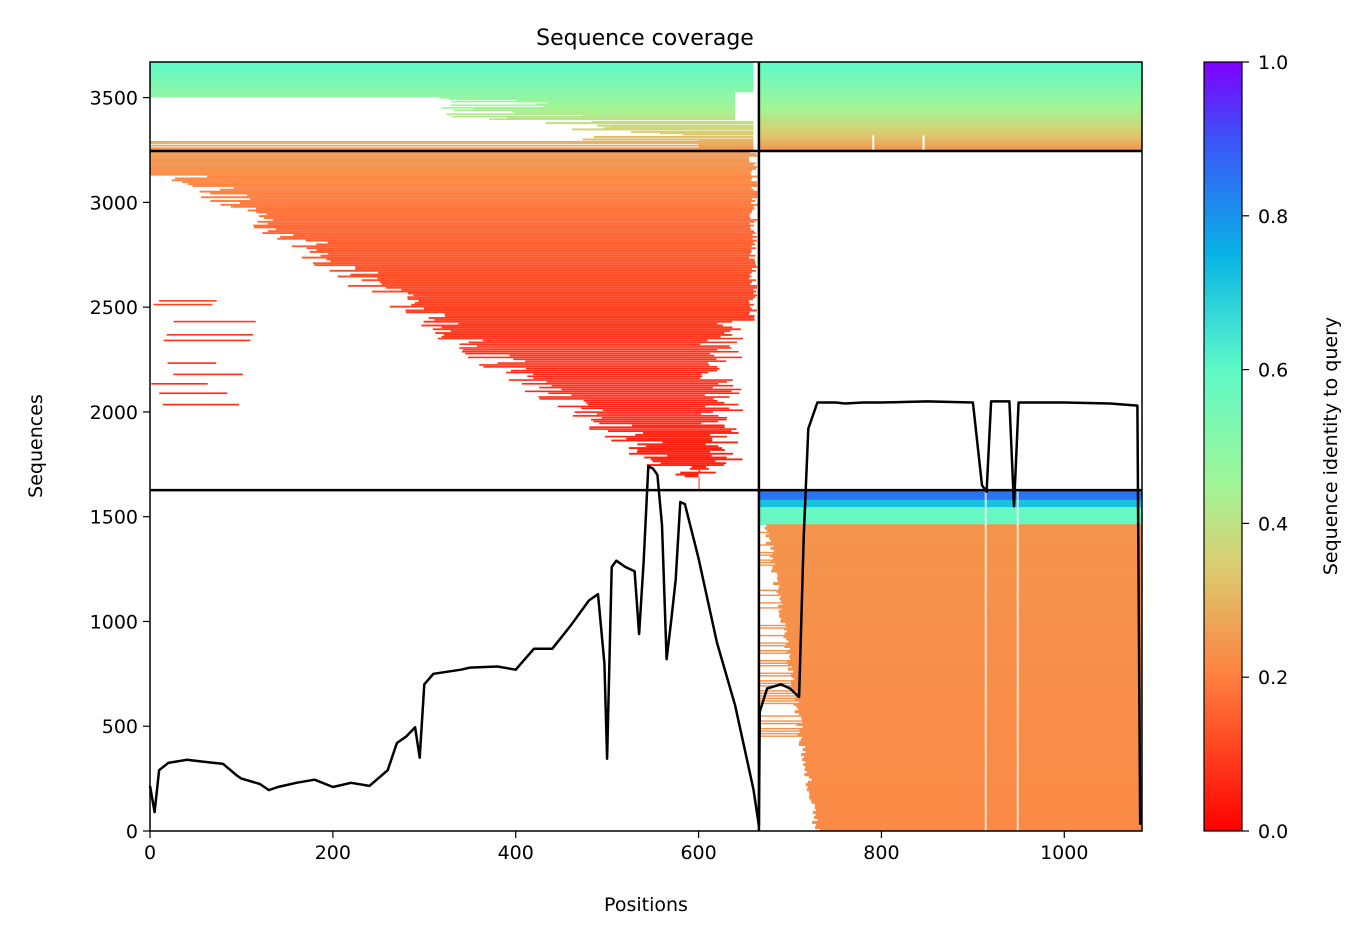  I want to click on x-tick-label: 400, so click(516, 853).